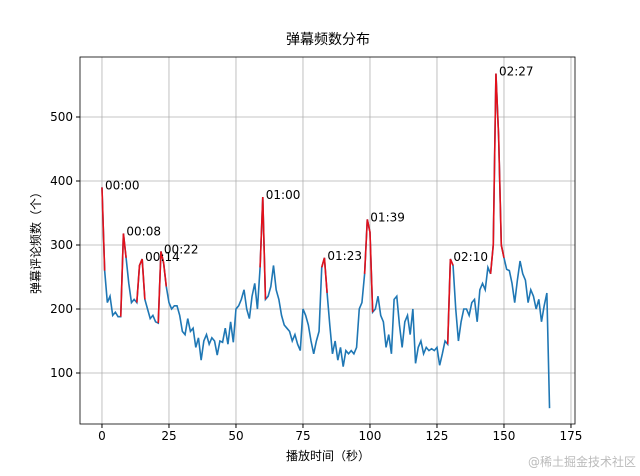 This screenshot has height=476, width=640. I want to click on chart-title: 弹幕频数分布, so click(328, 40).